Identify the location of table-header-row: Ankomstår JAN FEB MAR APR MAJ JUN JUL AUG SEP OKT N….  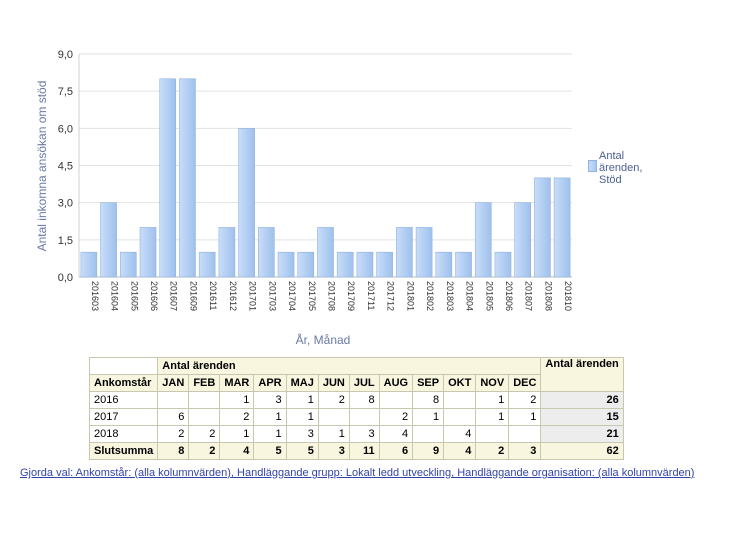
(356, 383).